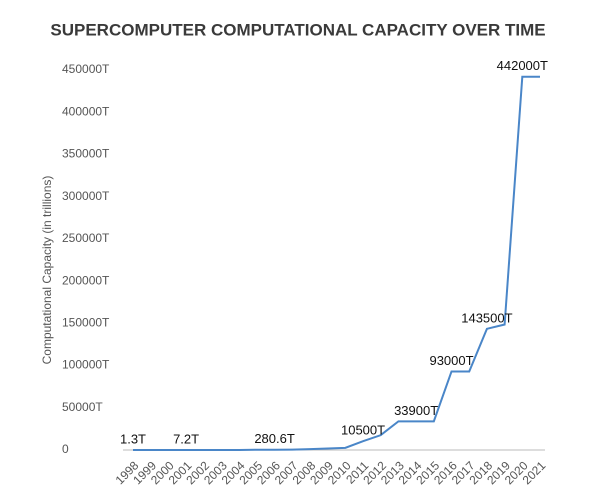 This screenshot has height=502, width=600. I want to click on data-label: 280.6T, so click(274, 438).